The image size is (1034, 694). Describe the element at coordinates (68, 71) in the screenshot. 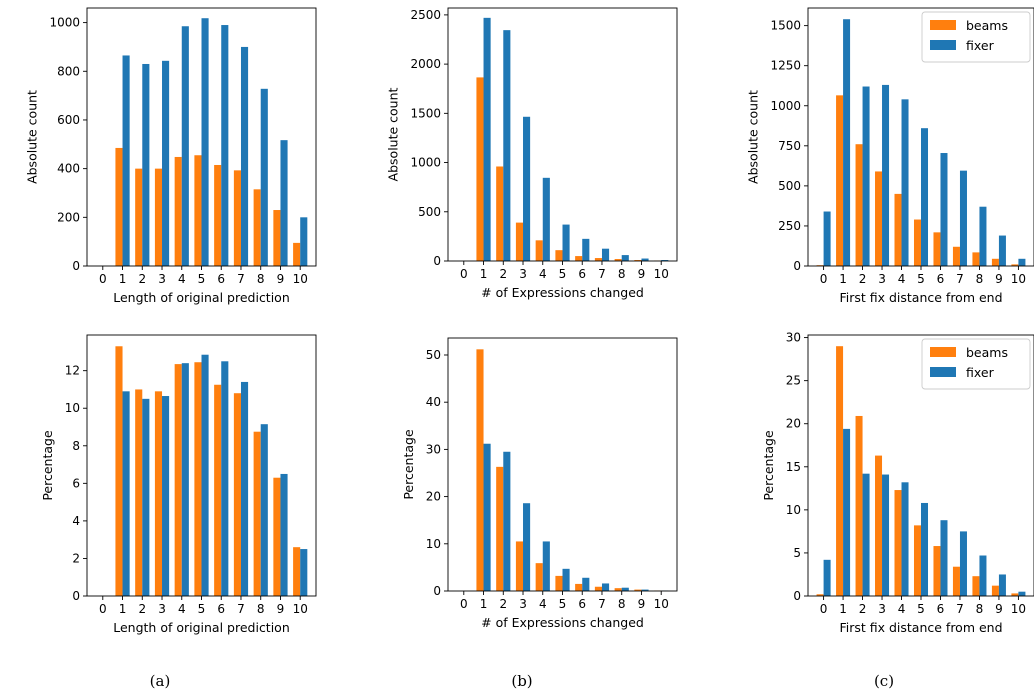

I see `y-tick-label: 800` at that location.